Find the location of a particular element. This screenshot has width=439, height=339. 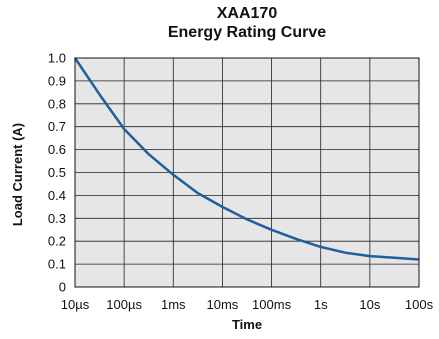

x-tick-label: 100µs is located at coordinates (124, 304).